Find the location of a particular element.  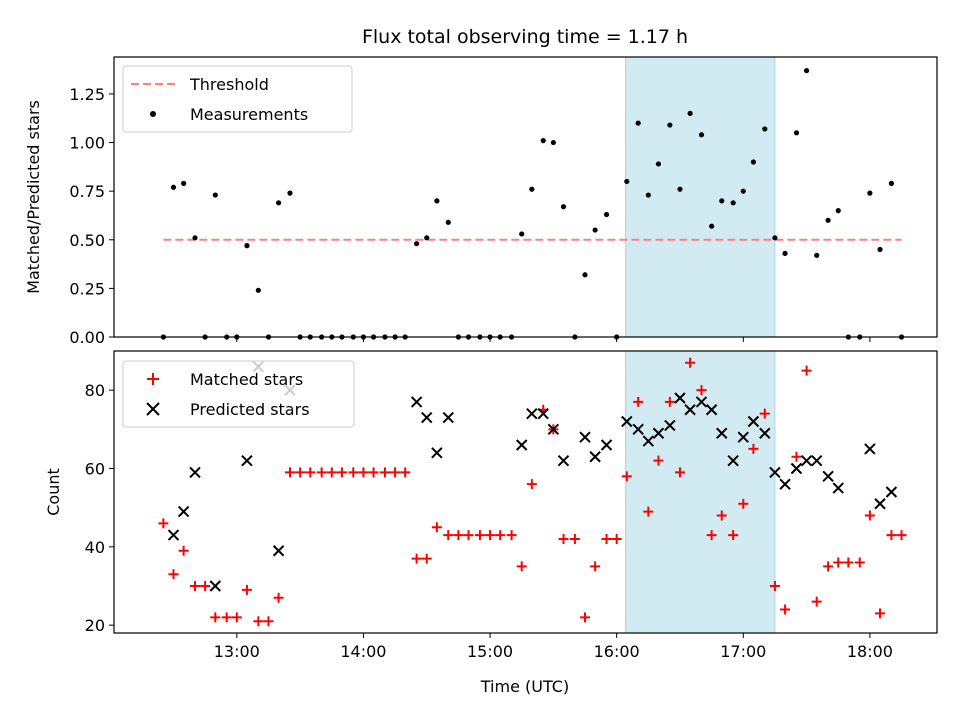

x-tick-label: 13:00 is located at coordinates (237, 651).